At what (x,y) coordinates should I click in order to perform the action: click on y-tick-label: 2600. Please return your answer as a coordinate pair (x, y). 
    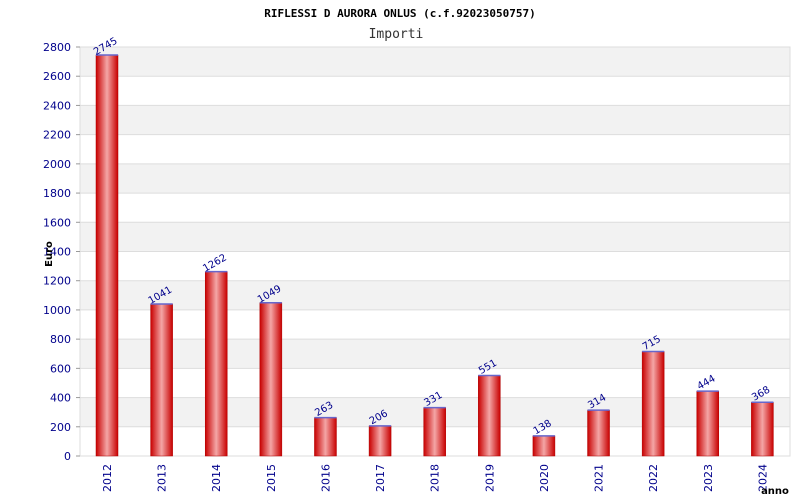
    Looking at the image, I should click on (57, 76).